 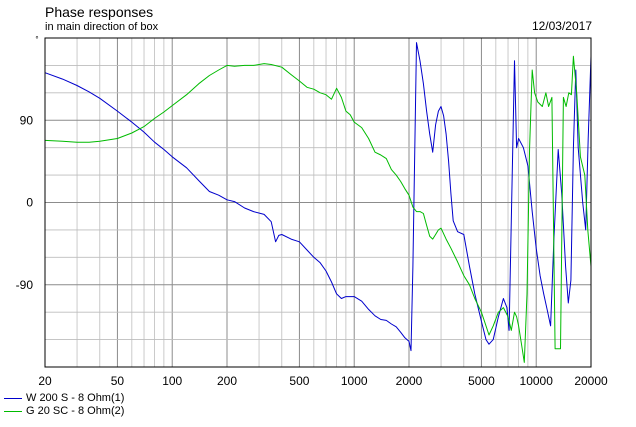 What do you see at coordinates (561, 26) in the screenshot?
I see `chart-date: 12/03/2017` at bounding box center [561, 26].